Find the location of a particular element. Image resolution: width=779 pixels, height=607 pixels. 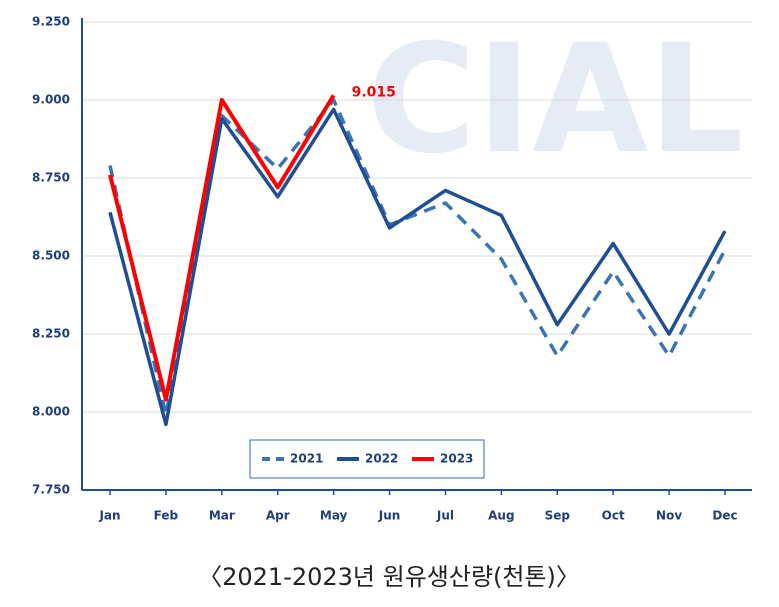

x-tick-label: May is located at coordinates (334, 516).